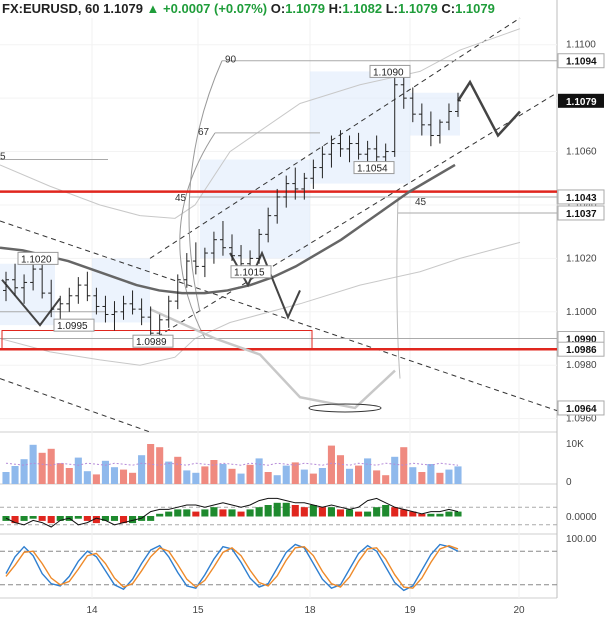  I want to click on volume-ma-line, so click(232, 464).